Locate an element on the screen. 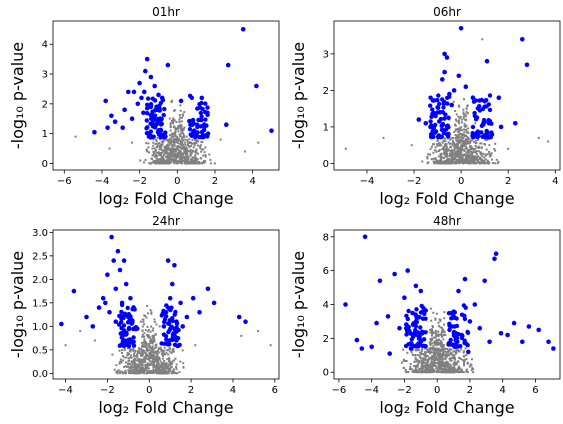 This screenshot has width=563, height=424. points-layer is located at coordinates (449, 304).